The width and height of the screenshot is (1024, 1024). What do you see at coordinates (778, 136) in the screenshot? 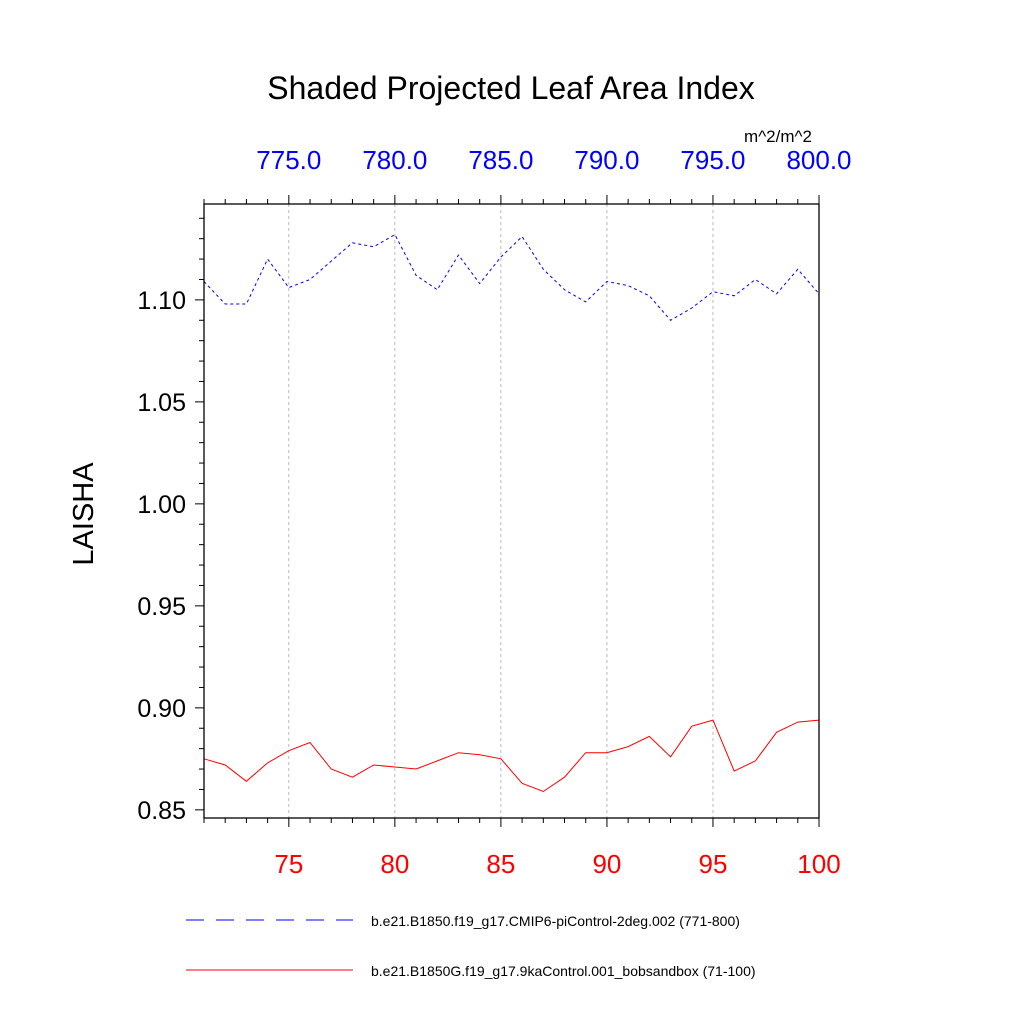
I see `units-label: m^2/m^2` at bounding box center [778, 136].